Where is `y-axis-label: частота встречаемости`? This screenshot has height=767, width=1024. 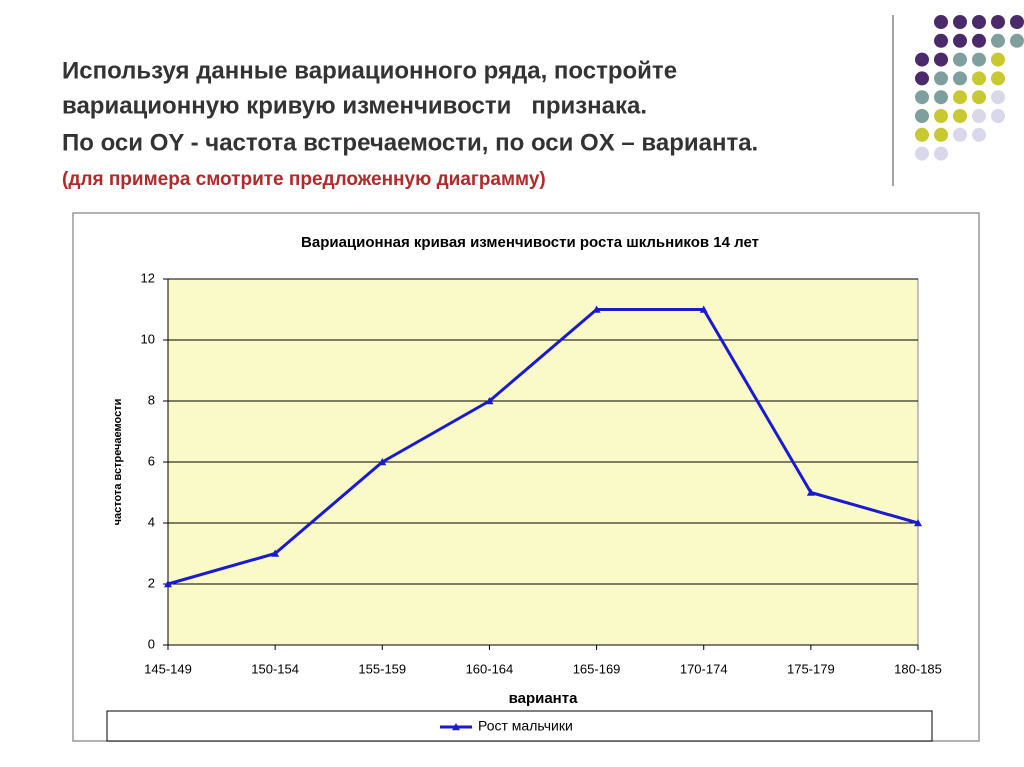
y-axis-label: частота встречаемости is located at coordinates (118, 462).